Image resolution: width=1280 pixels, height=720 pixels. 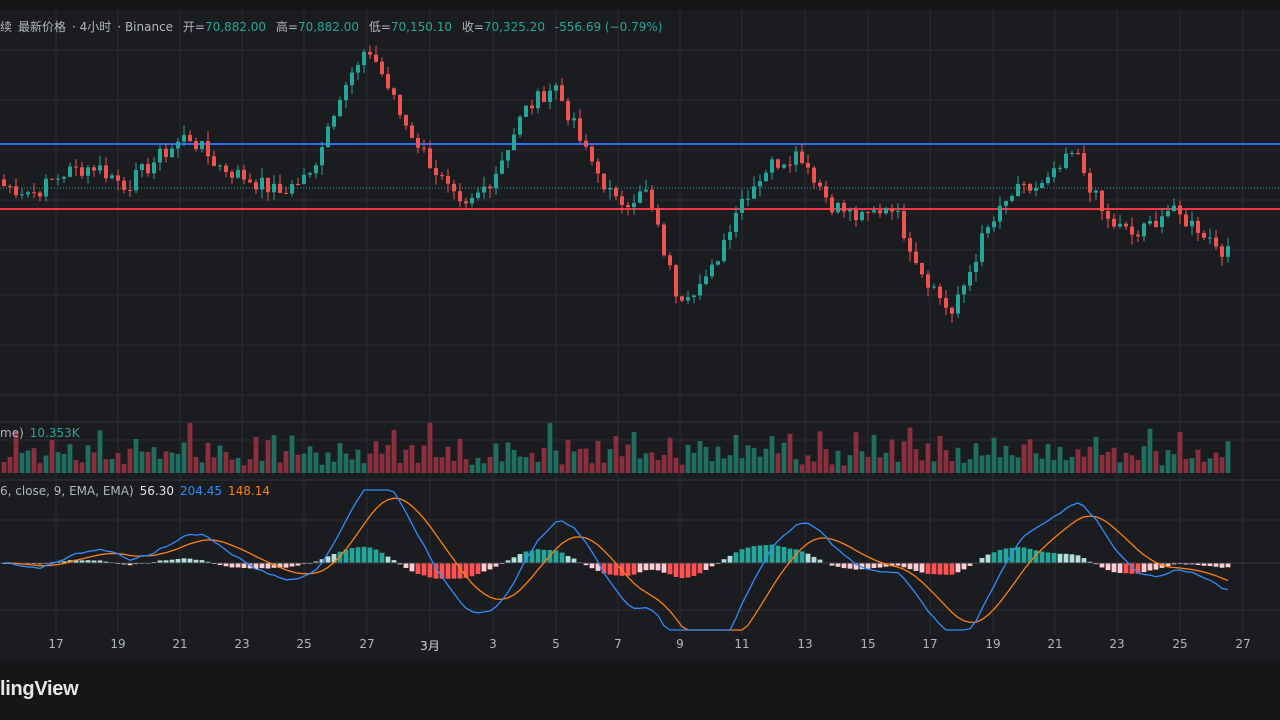 What do you see at coordinates (556, 644) in the screenshot?
I see `x-tick-label: 5` at bounding box center [556, 644].